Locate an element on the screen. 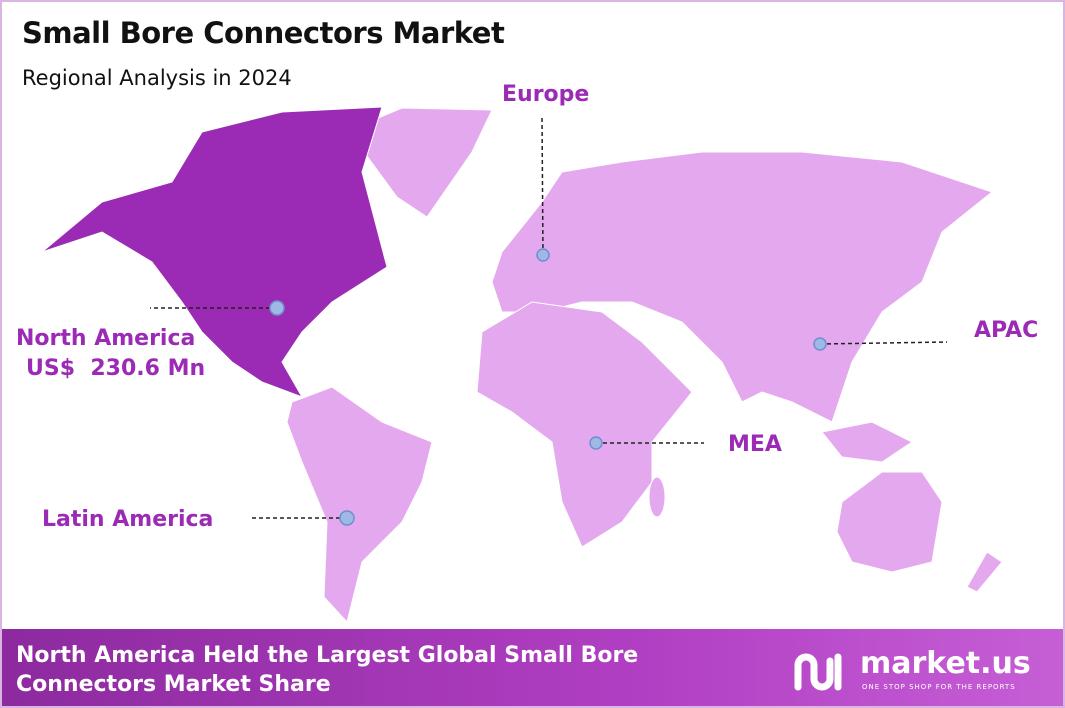  region-label: APAC is located at coordinates (1006, 330).